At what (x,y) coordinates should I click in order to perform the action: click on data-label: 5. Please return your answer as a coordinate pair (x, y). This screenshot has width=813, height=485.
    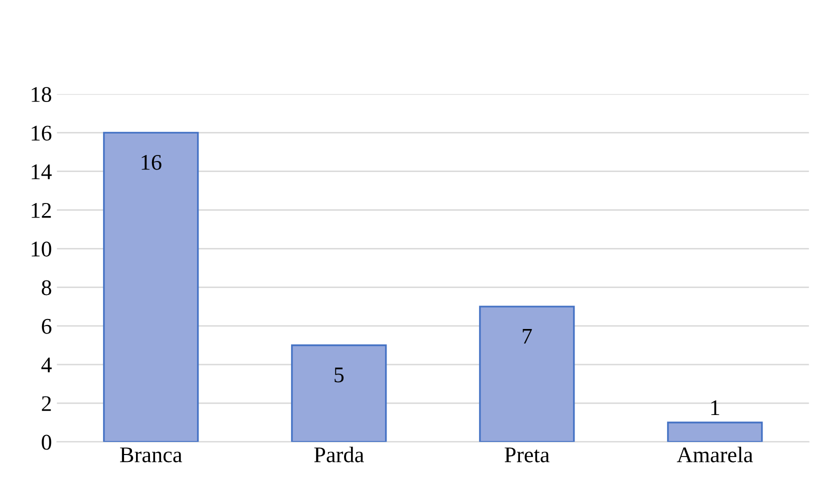
    Looking at the image, I should click on (339, 375).